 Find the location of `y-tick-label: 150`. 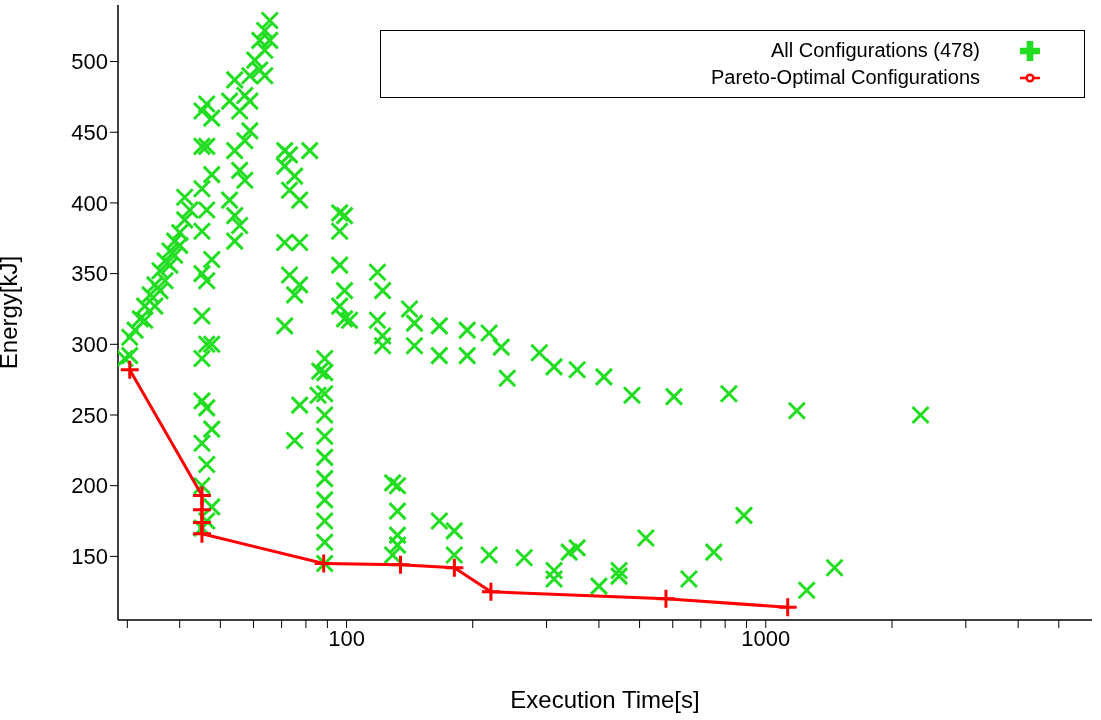

y-tick-label: 150 is located at coordinates (89, 557).